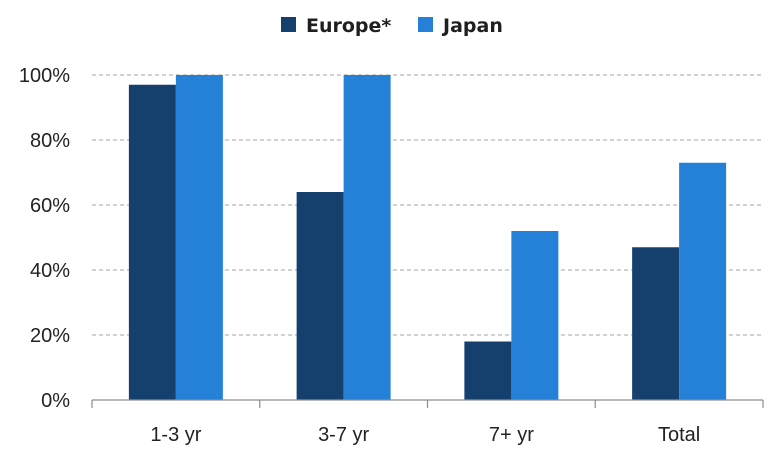  I want to click on legend-swatch-japan, so click(425, 24).